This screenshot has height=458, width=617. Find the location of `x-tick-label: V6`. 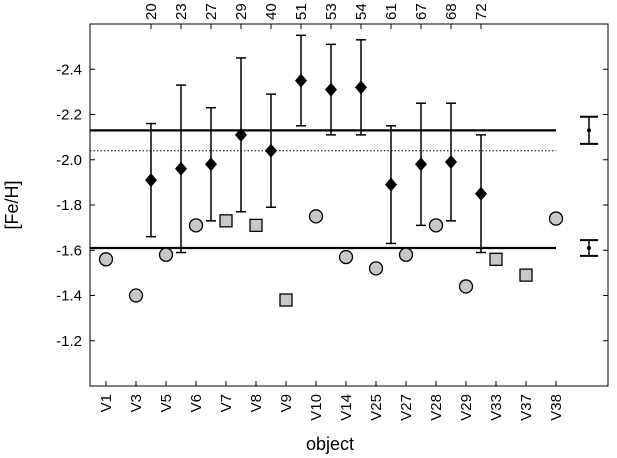

x-tick-label: V6 is located at coordinates (196, 403).